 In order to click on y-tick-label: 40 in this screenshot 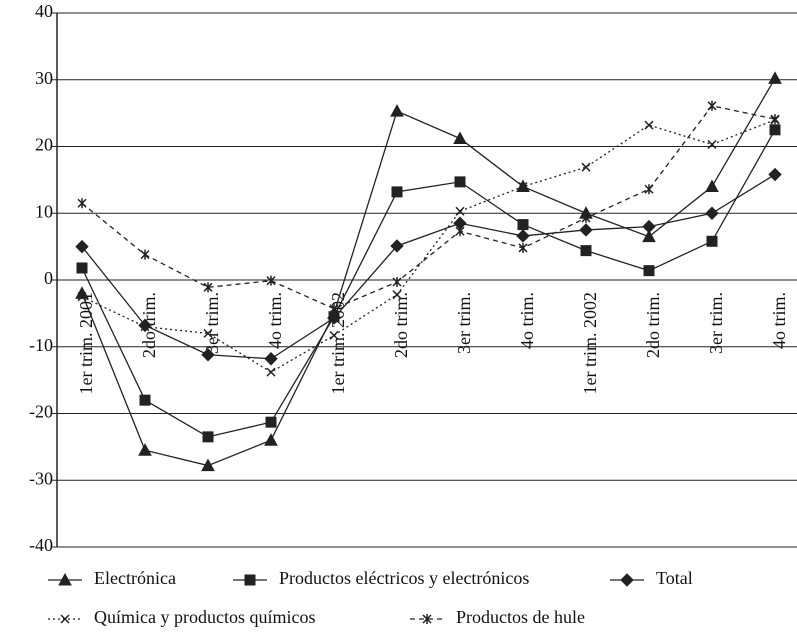, I will do `click(44, 11)`.